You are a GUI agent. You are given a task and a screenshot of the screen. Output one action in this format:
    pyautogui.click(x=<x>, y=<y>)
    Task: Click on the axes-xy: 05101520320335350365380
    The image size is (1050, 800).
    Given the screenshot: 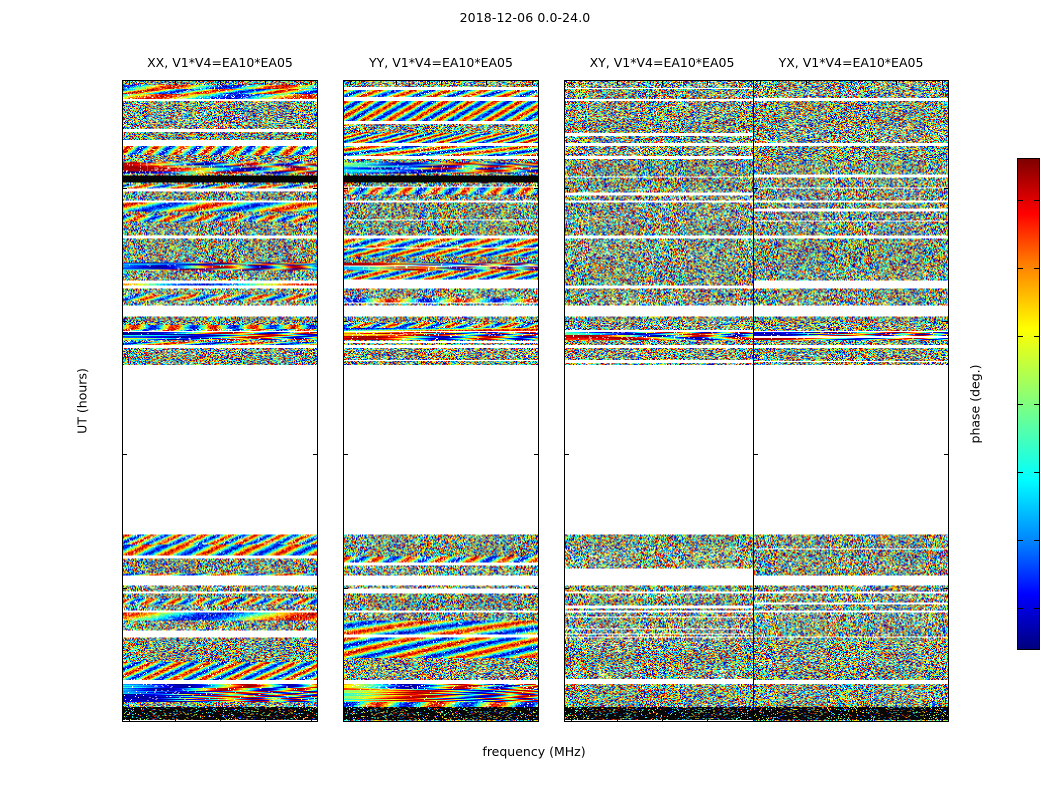 What is the action you would take?
    pyautogui.click(x=662, y=401)
    